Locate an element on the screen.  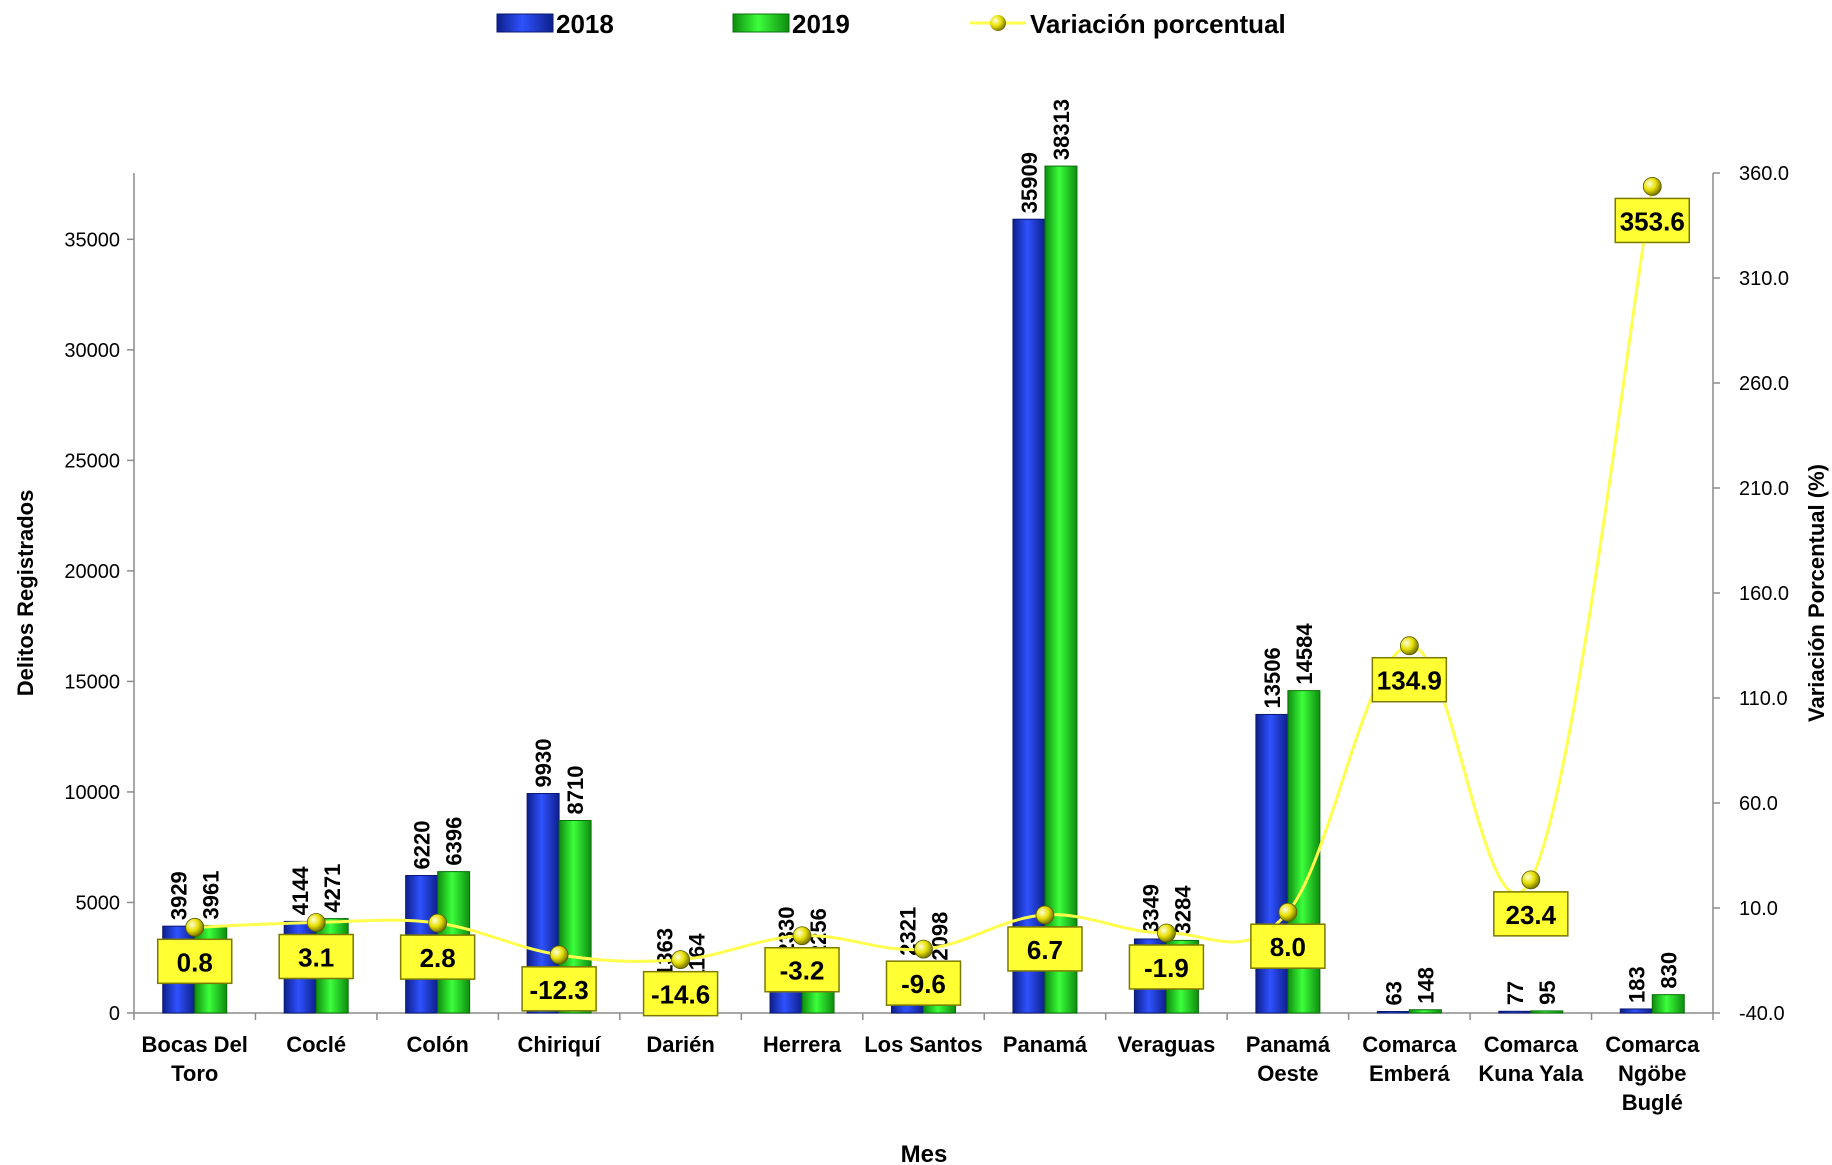
bar-value-label: 1363 is located at coordinates (665, 952).